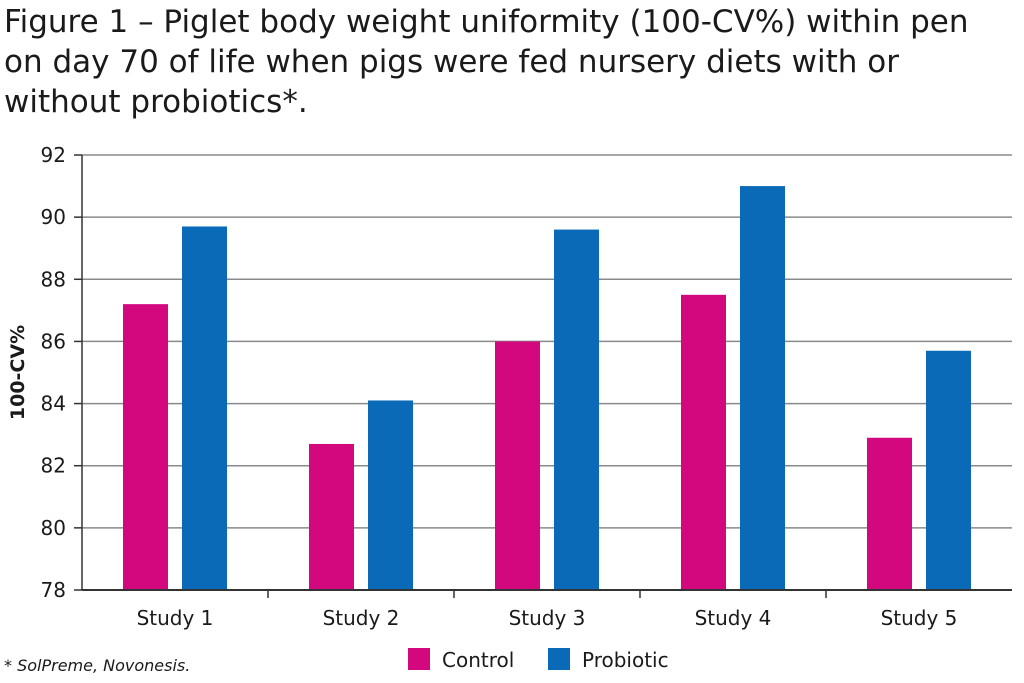  I want to click on footnote: * SolPreme, Novonesis., so click(97, 665).